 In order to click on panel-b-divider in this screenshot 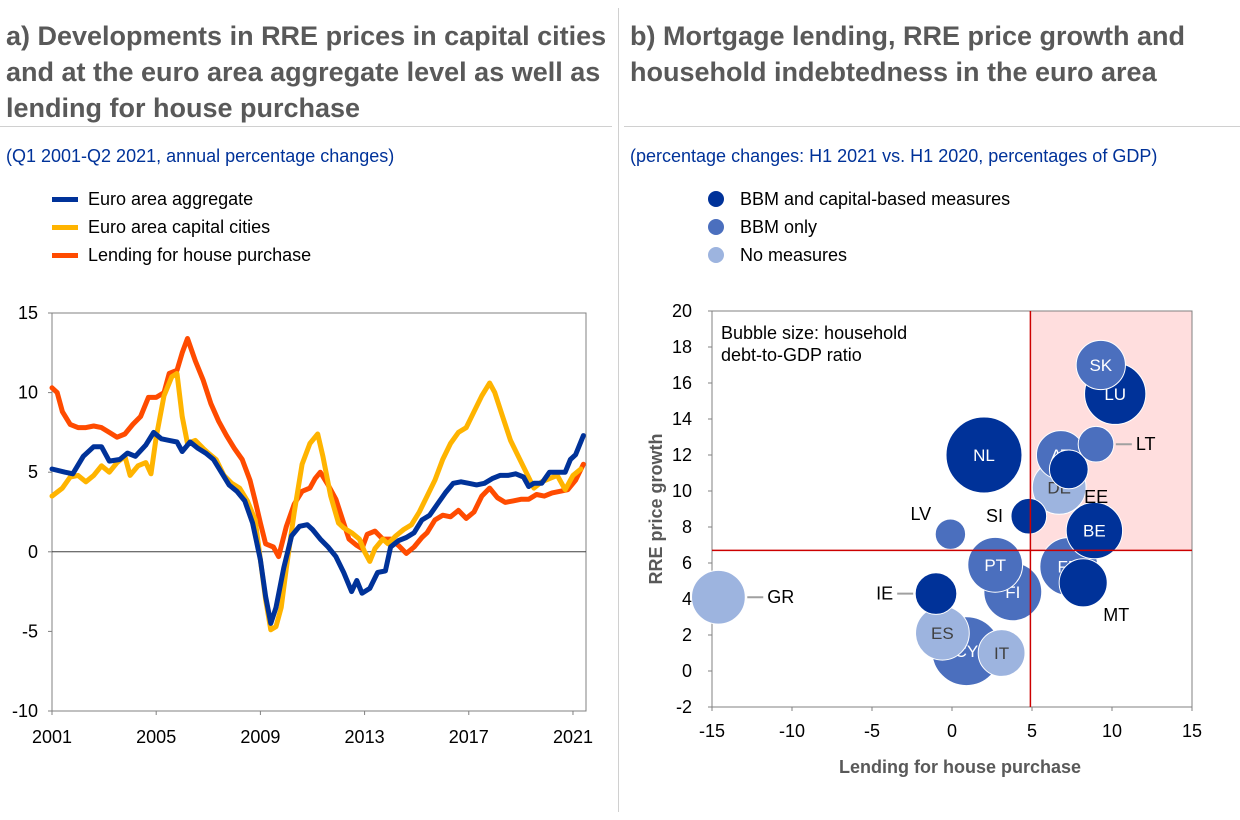, I will do `click(932, 126)`.